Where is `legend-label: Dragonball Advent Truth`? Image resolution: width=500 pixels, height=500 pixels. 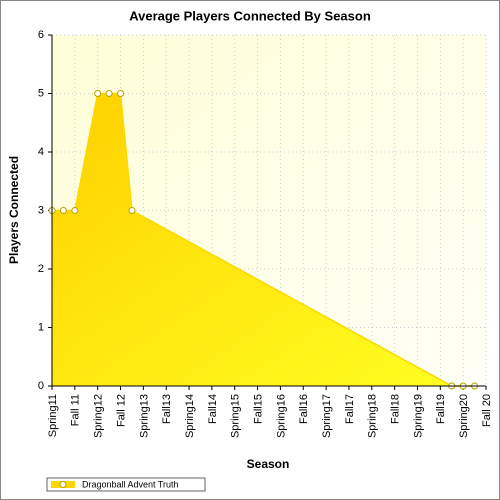 legend-label: Dragonball Advent Truth is located at coordinates (130, 484).